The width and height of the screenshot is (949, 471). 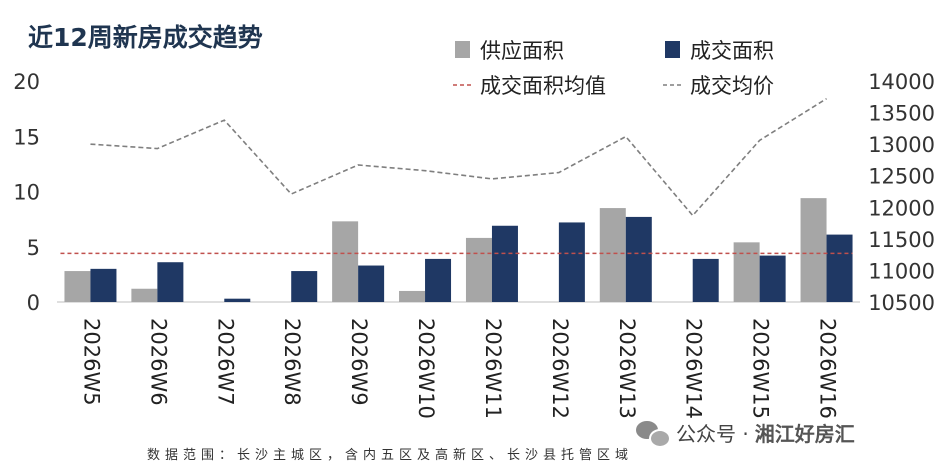 I want to click on right-axis-tick-label: 12500, so click(x=901, y=177).